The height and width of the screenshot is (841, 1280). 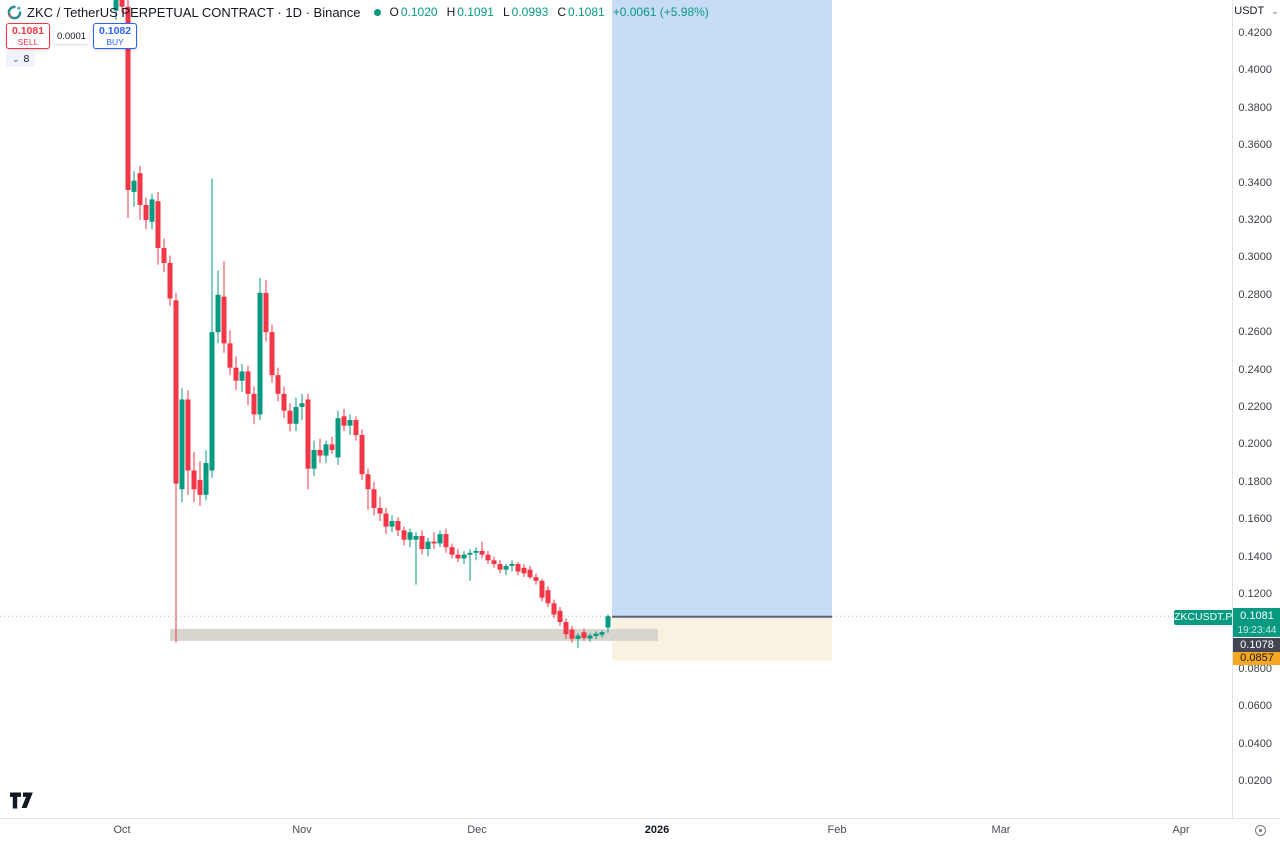 What do you see at coordinates (640, 829) in the screenshot?
I see `time-axis: Oct Nov Dec 2026 Feb Mar Apr` at bounding box center [640, 829].